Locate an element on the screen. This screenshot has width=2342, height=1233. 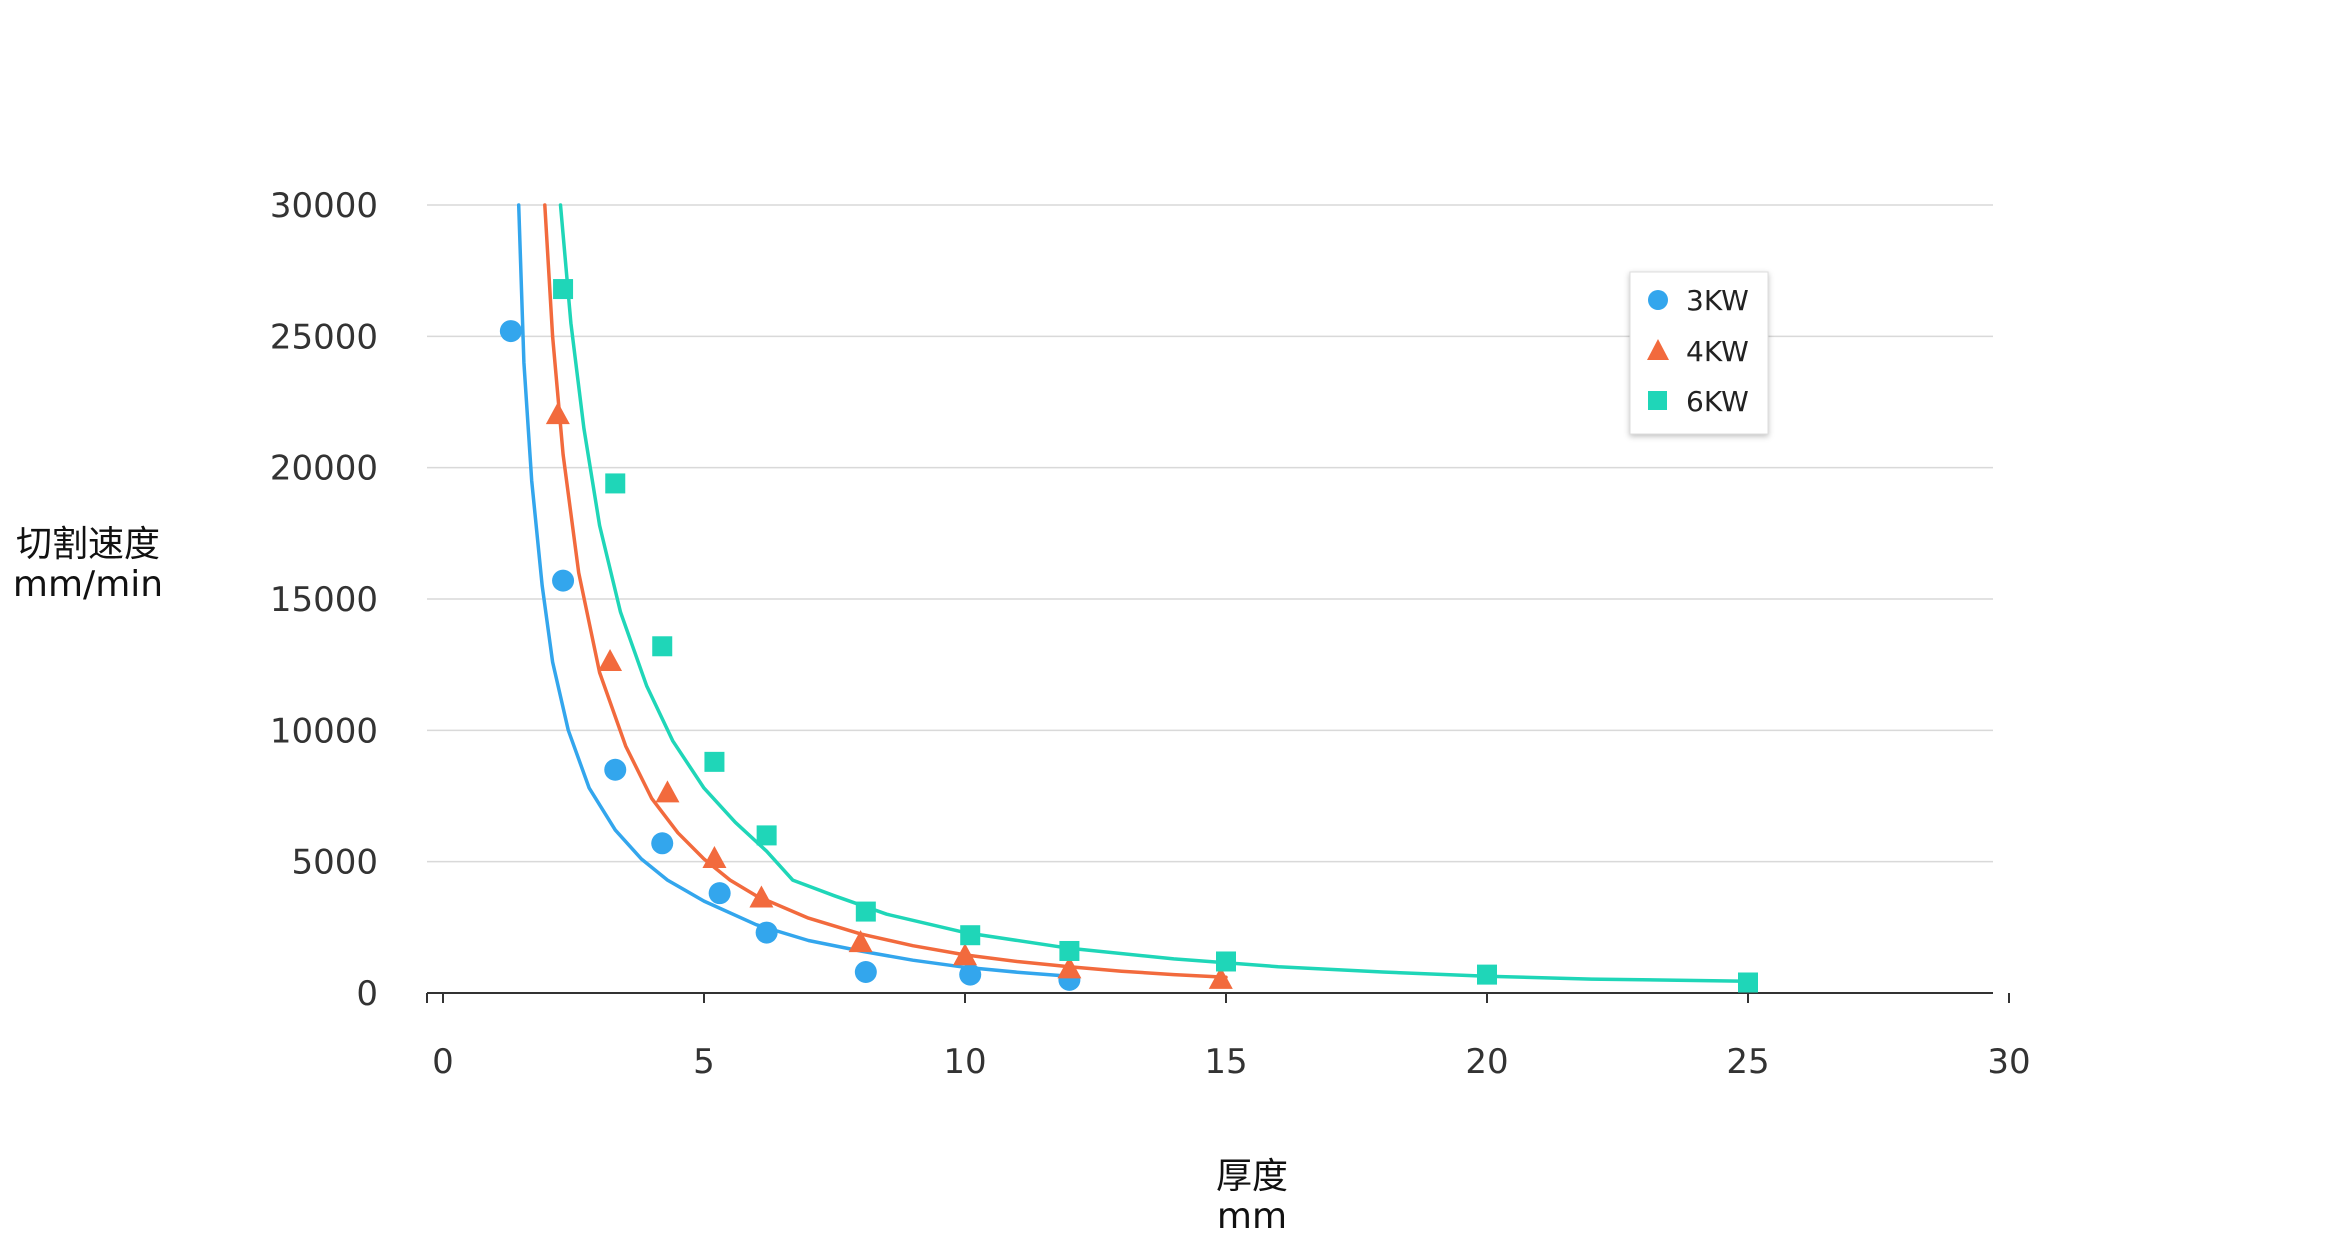
legend-circle-icon is located at coordinates (1658, 300).